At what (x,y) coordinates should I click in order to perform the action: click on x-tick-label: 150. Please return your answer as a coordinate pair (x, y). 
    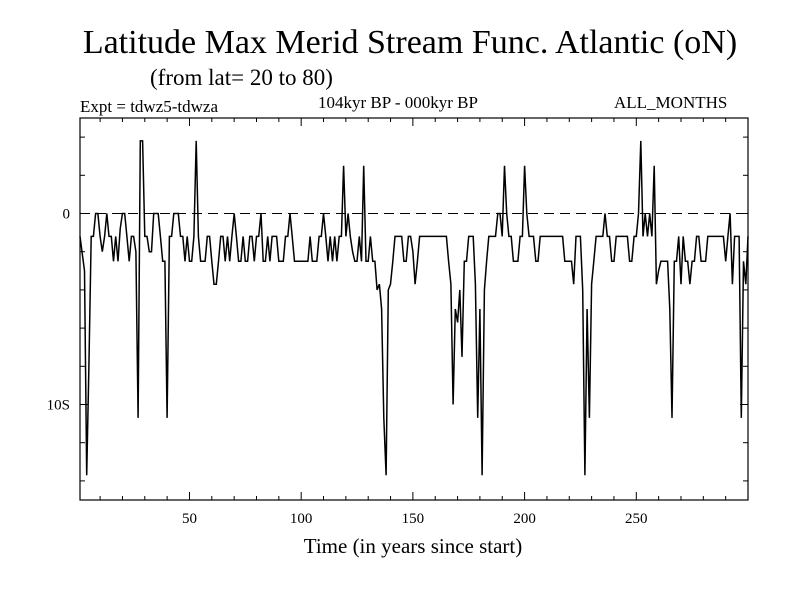
    Looking at the image, I should click on (413, 519).